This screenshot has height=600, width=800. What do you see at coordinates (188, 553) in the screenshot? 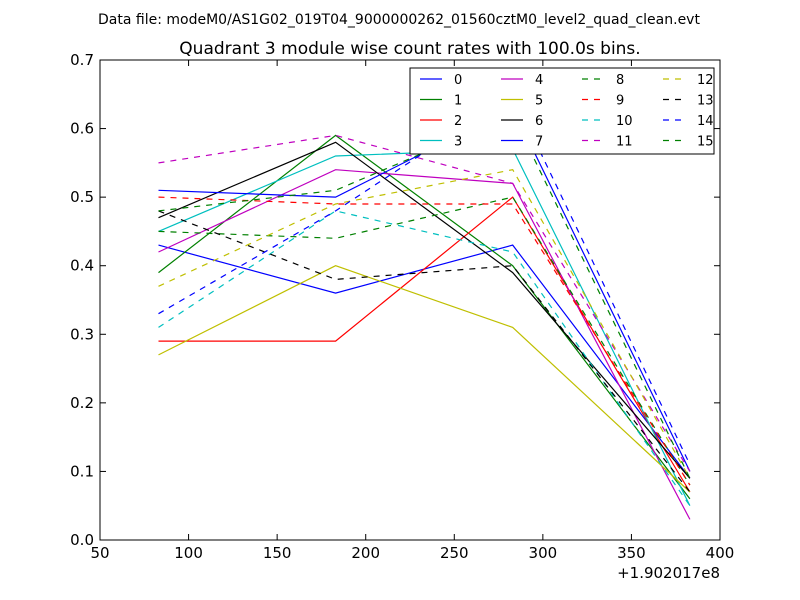
I see `x-tick-label: 100` at bounding box center [188, 553].